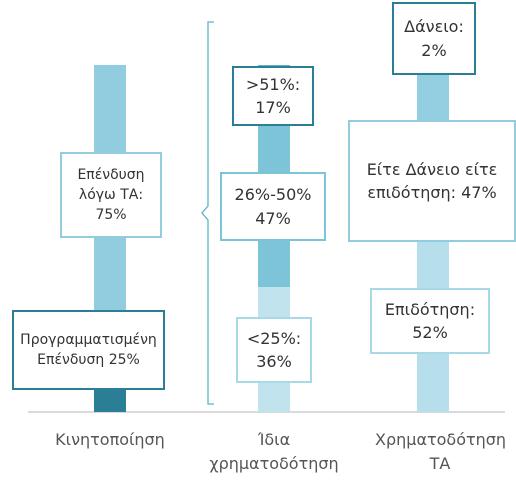 The height and width of the screenshot is (486, 516). I want to click on label-box: <25%: 36%, so click(274, 350).